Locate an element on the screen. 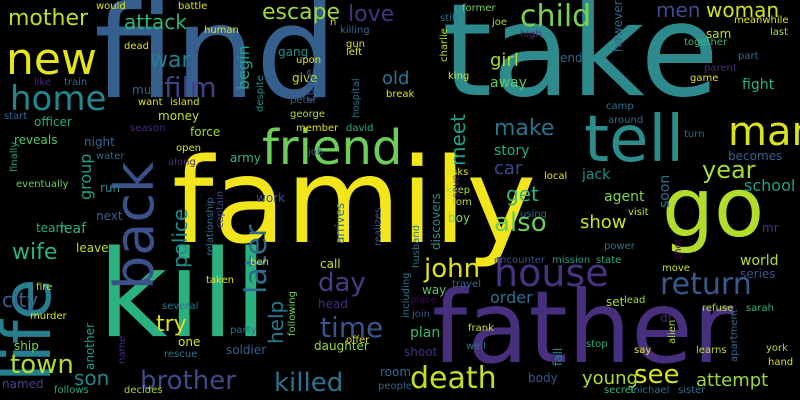  word: way is located at coordinates (434, 290).